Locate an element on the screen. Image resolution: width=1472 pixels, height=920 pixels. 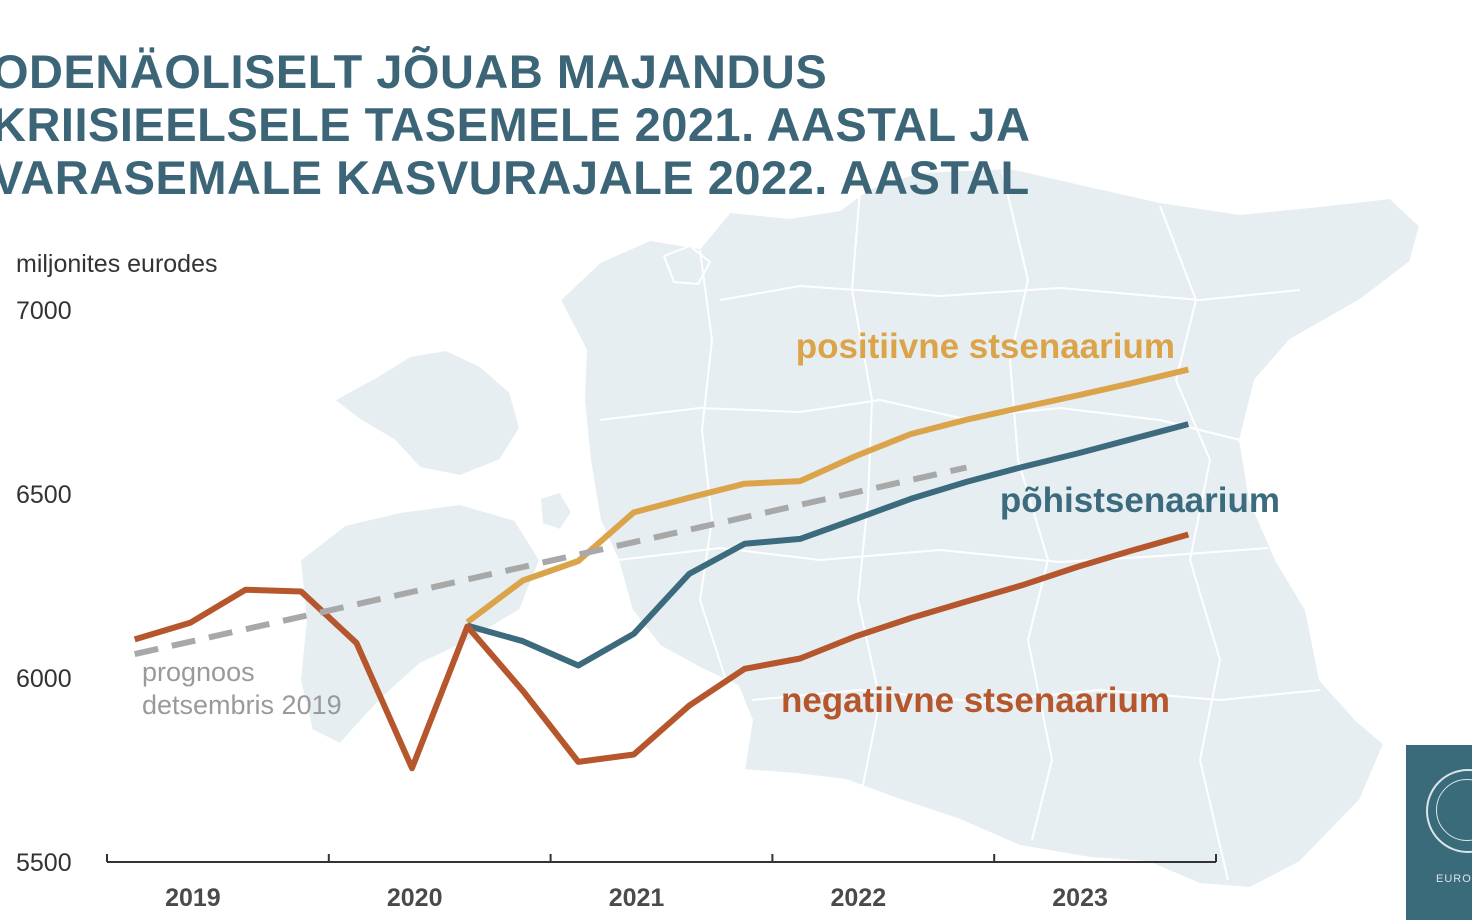
eesti-pank-logo: EUROSÜSTEEM is located at coordinates (1439, 832).